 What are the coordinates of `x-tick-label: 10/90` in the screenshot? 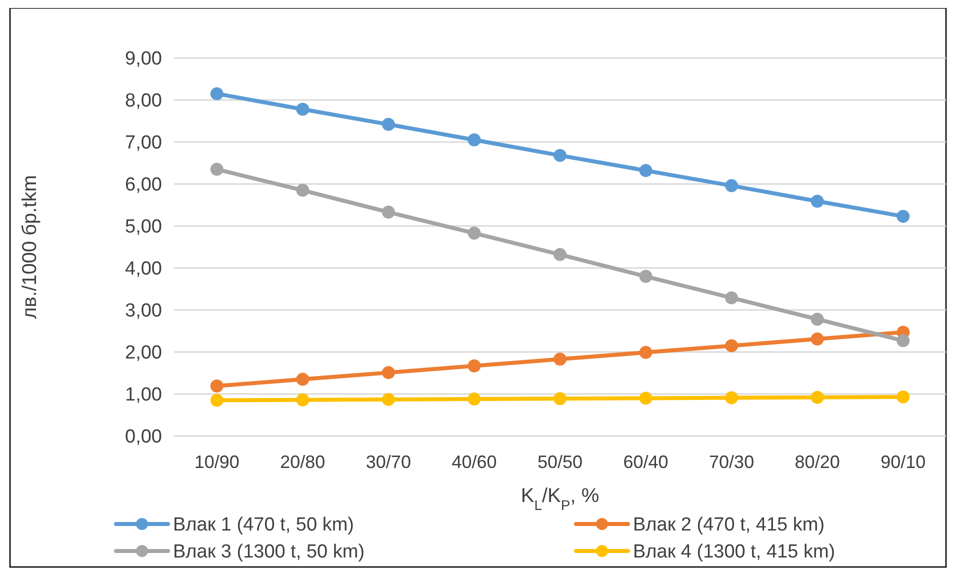 It's located at (217, 462).